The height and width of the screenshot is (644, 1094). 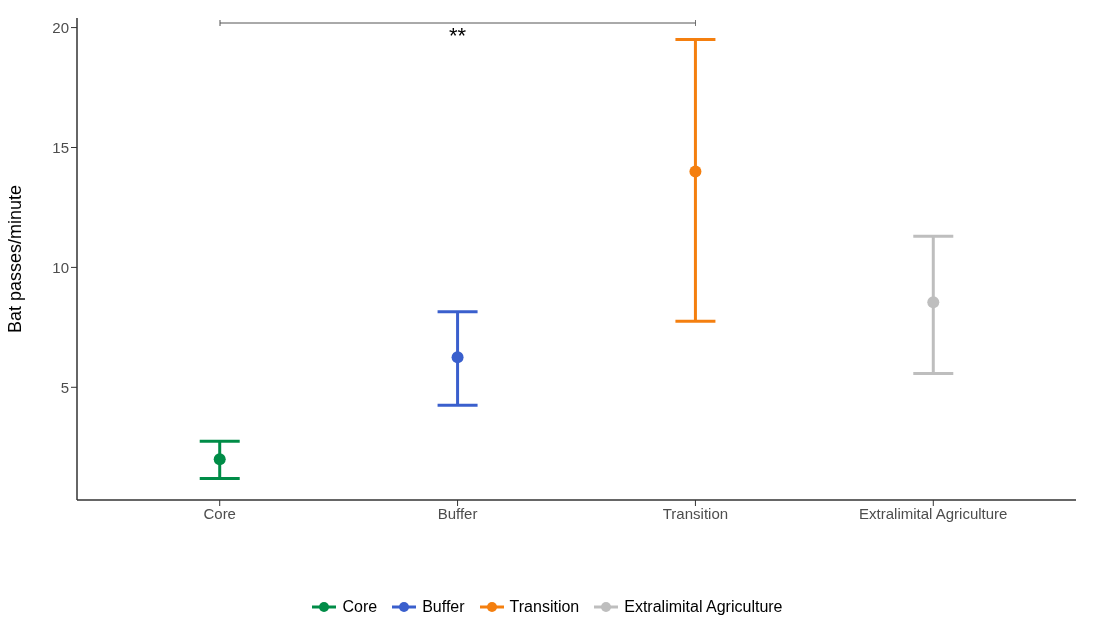 I want to click on annotation: **, so click(x=458, y=35).